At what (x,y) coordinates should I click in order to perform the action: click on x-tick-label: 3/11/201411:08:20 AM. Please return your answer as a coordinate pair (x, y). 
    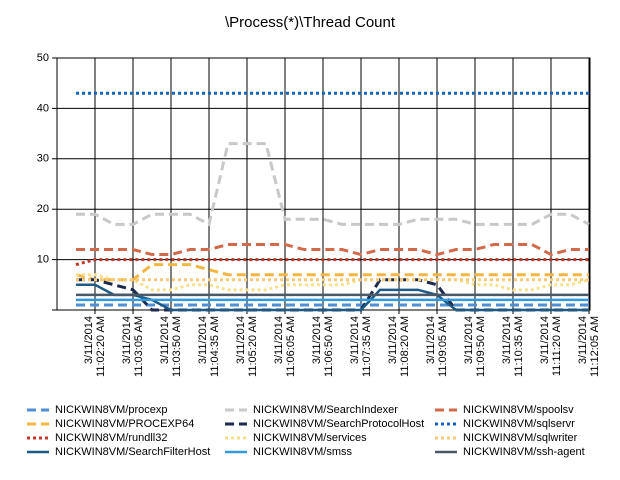
    Looking at the image, I should click on (399, 346).